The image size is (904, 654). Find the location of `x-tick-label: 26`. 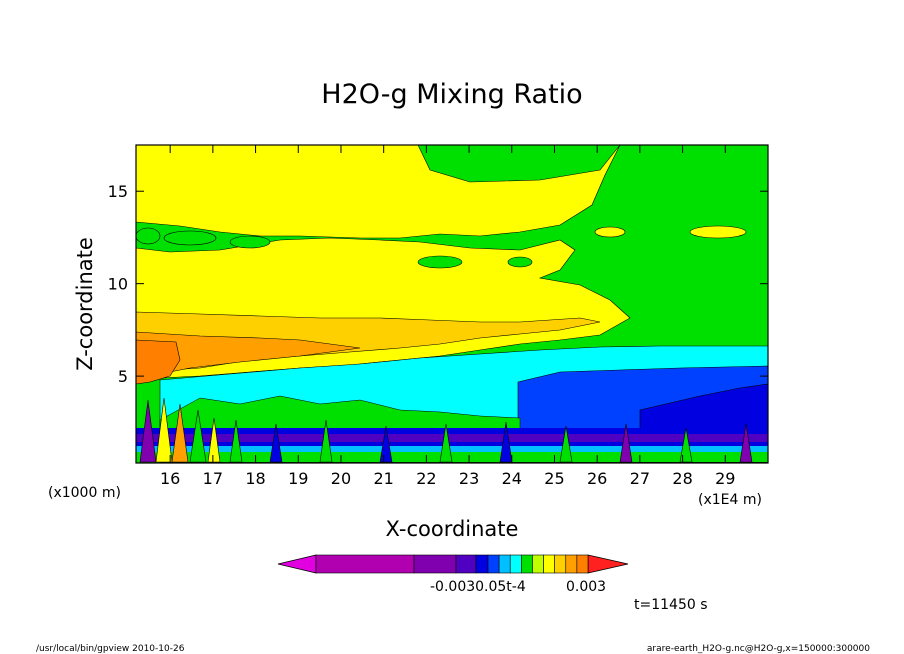

x-tick-label: 26 is located at coordinates (597, 478).